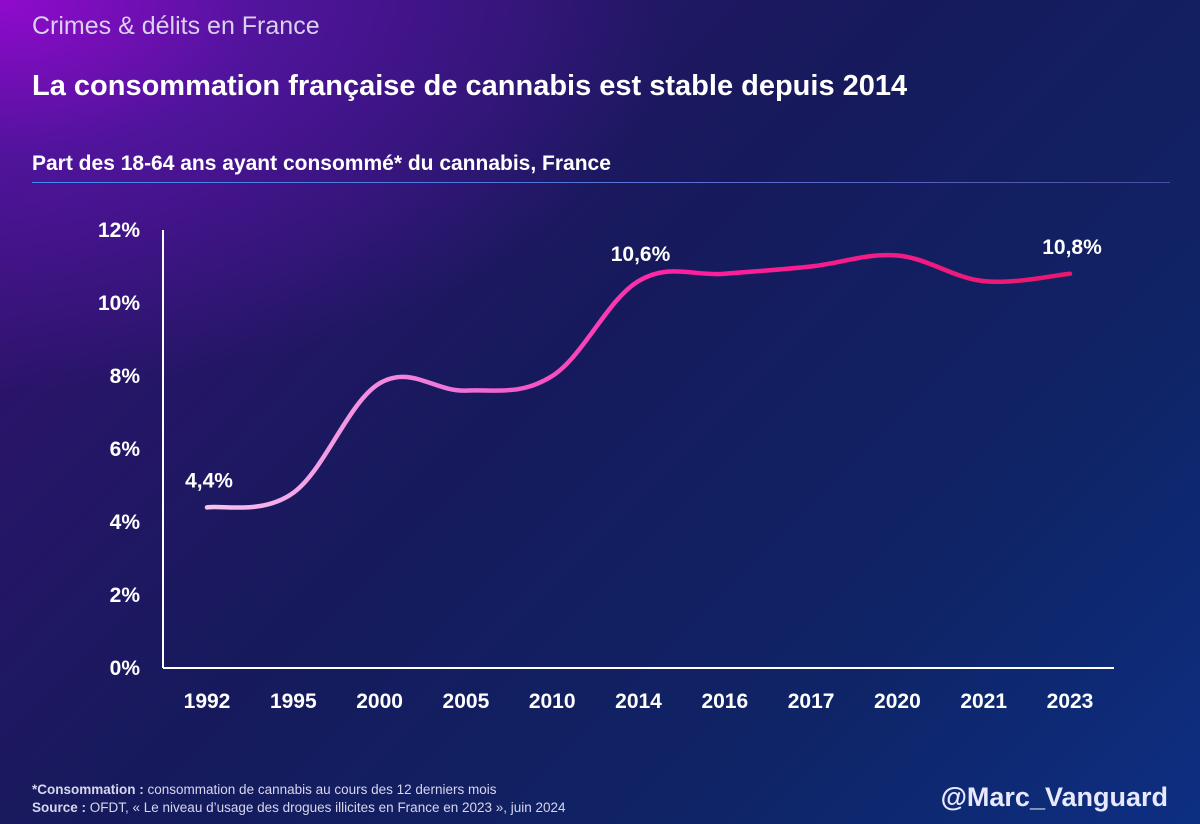 This screenshot has width=1200, height=824. I want to click on y-tick-label: 6%, so click(125, 449).